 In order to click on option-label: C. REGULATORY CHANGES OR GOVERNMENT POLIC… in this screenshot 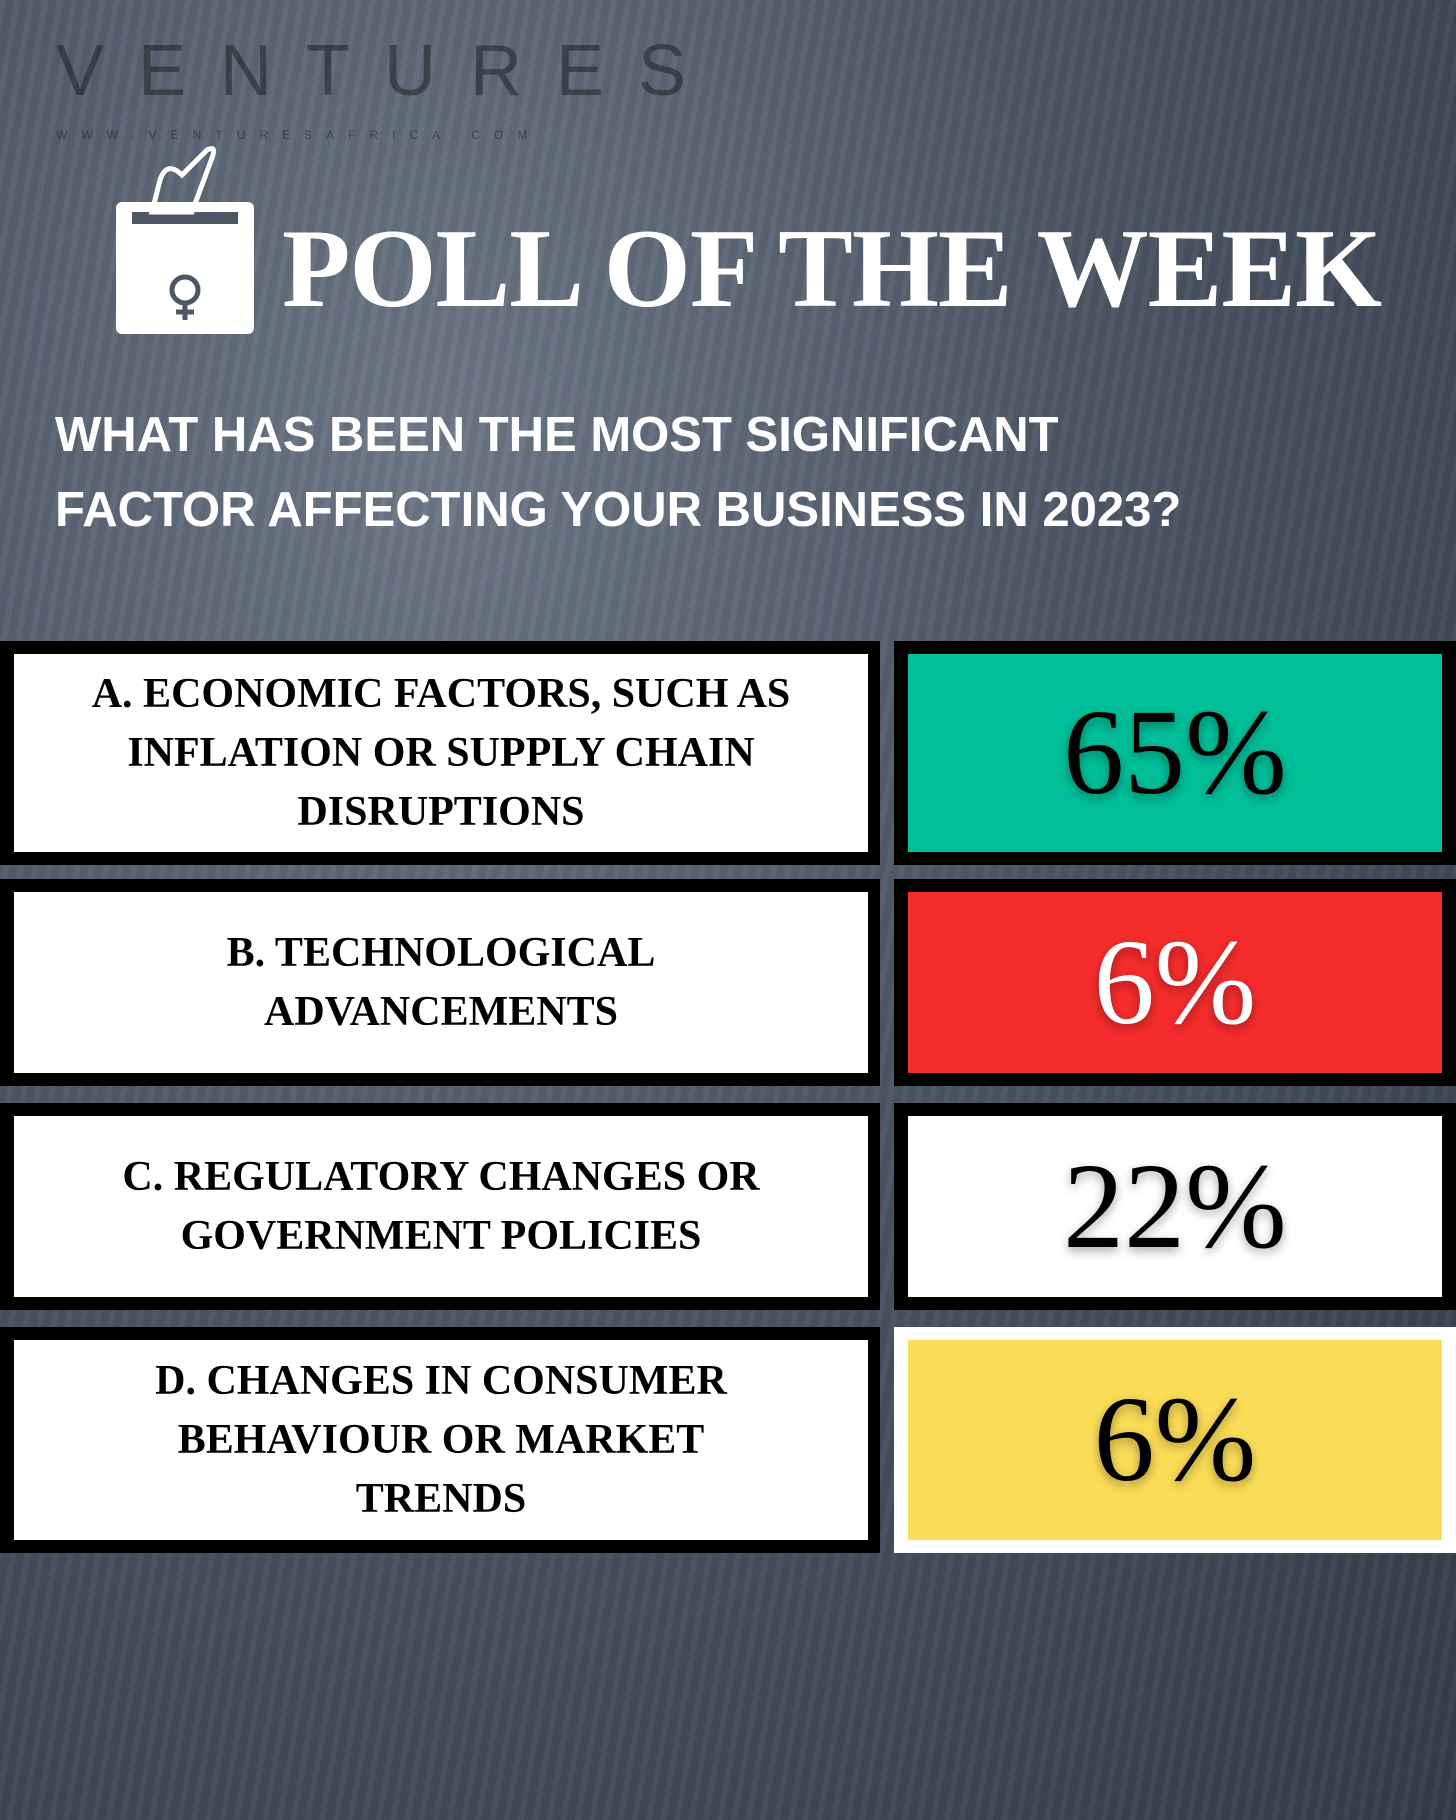, I will do `click(441, 1206)`.